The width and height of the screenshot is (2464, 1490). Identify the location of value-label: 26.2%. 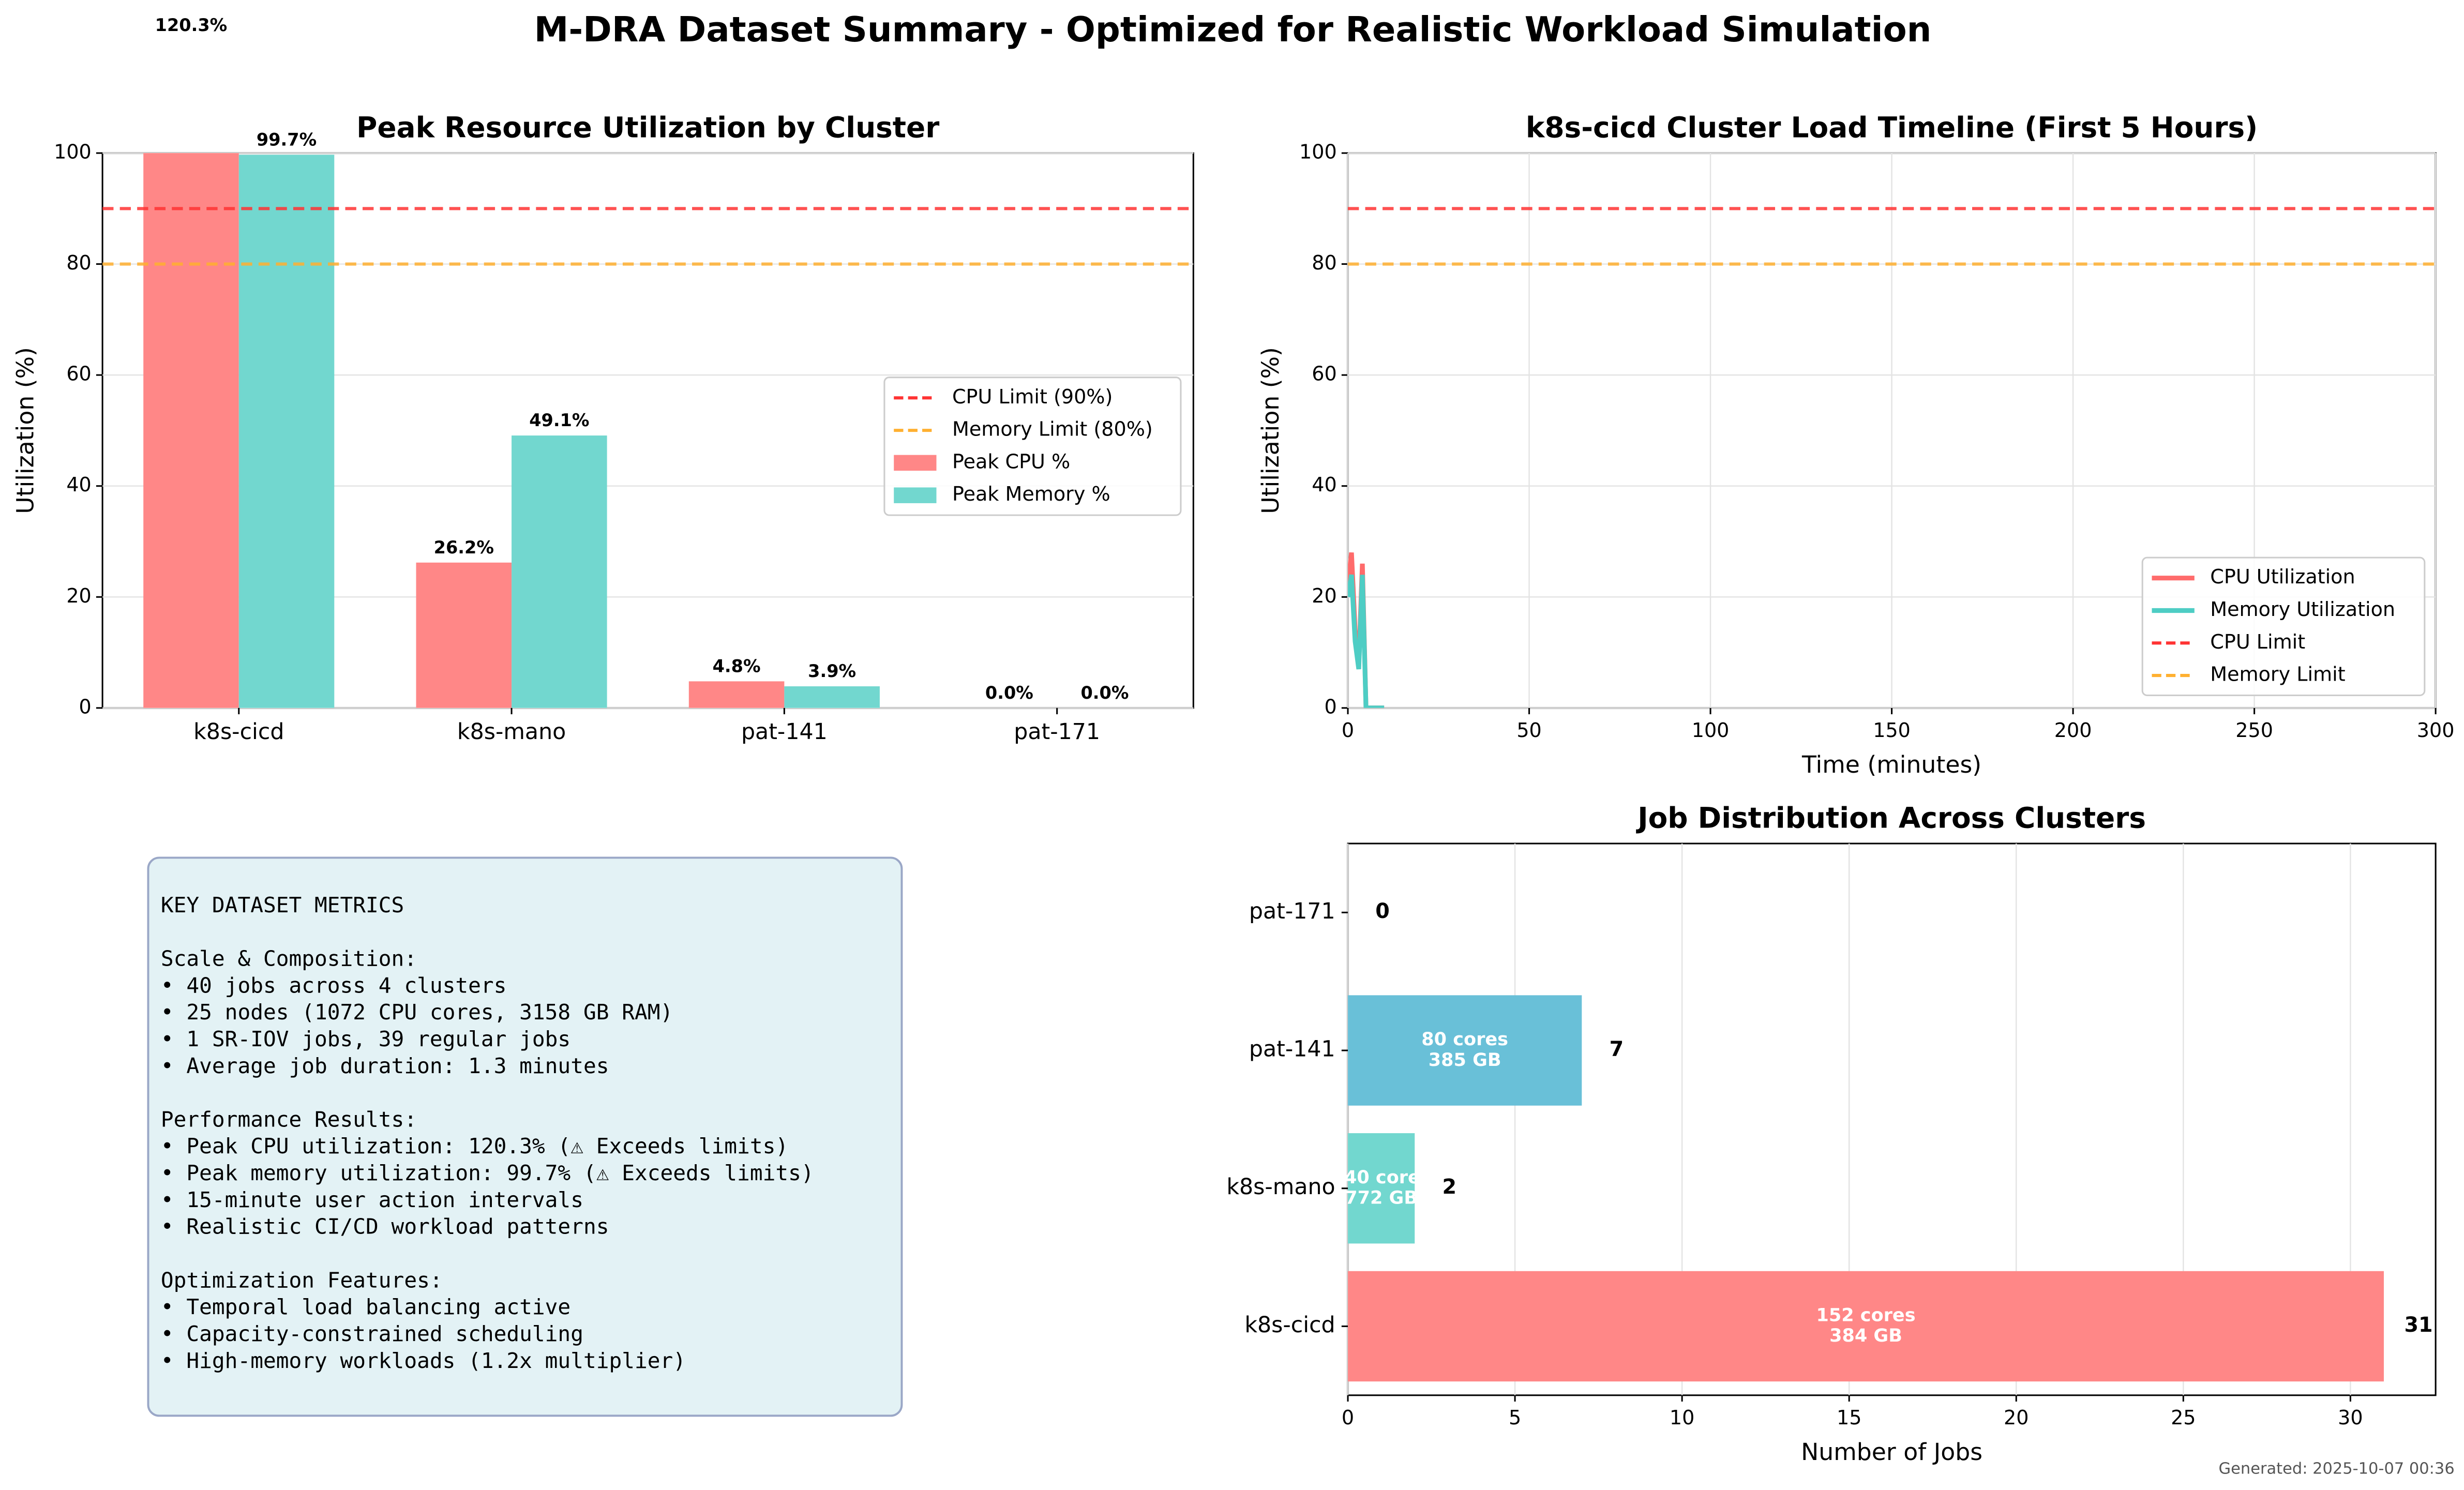
(464, 547).